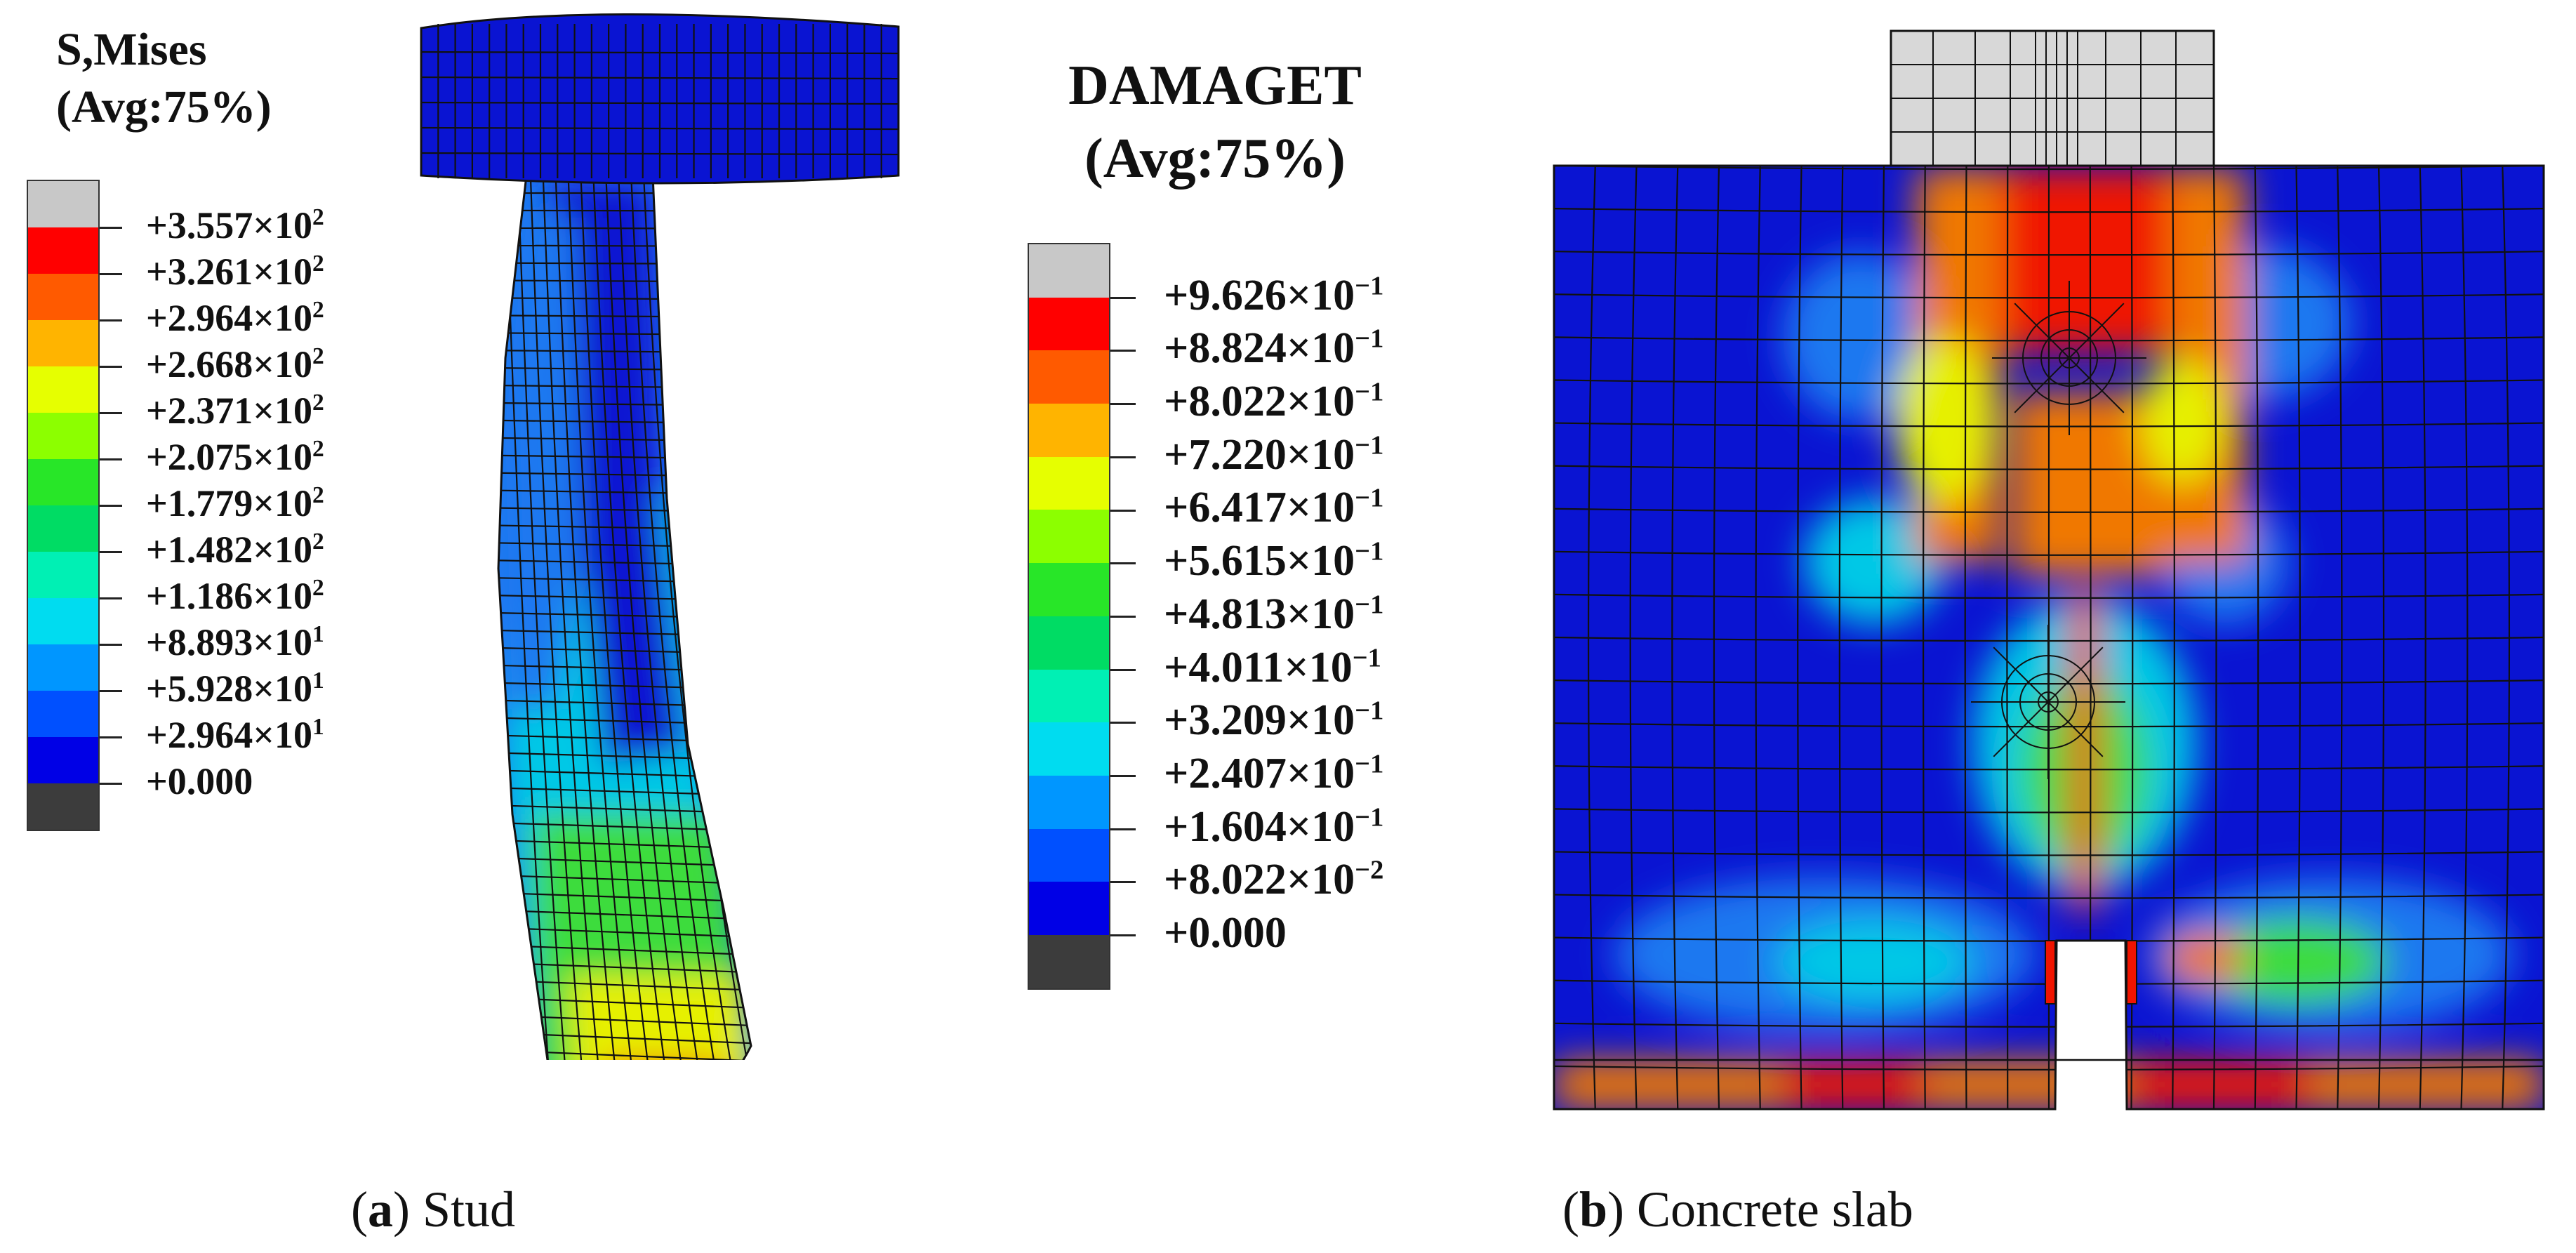 The height and width of the screenshot is (1253, 2576). Describe the element at coordinates (235, 317) in the screenshot. I see `legend-label: +2.964×102` at that location.